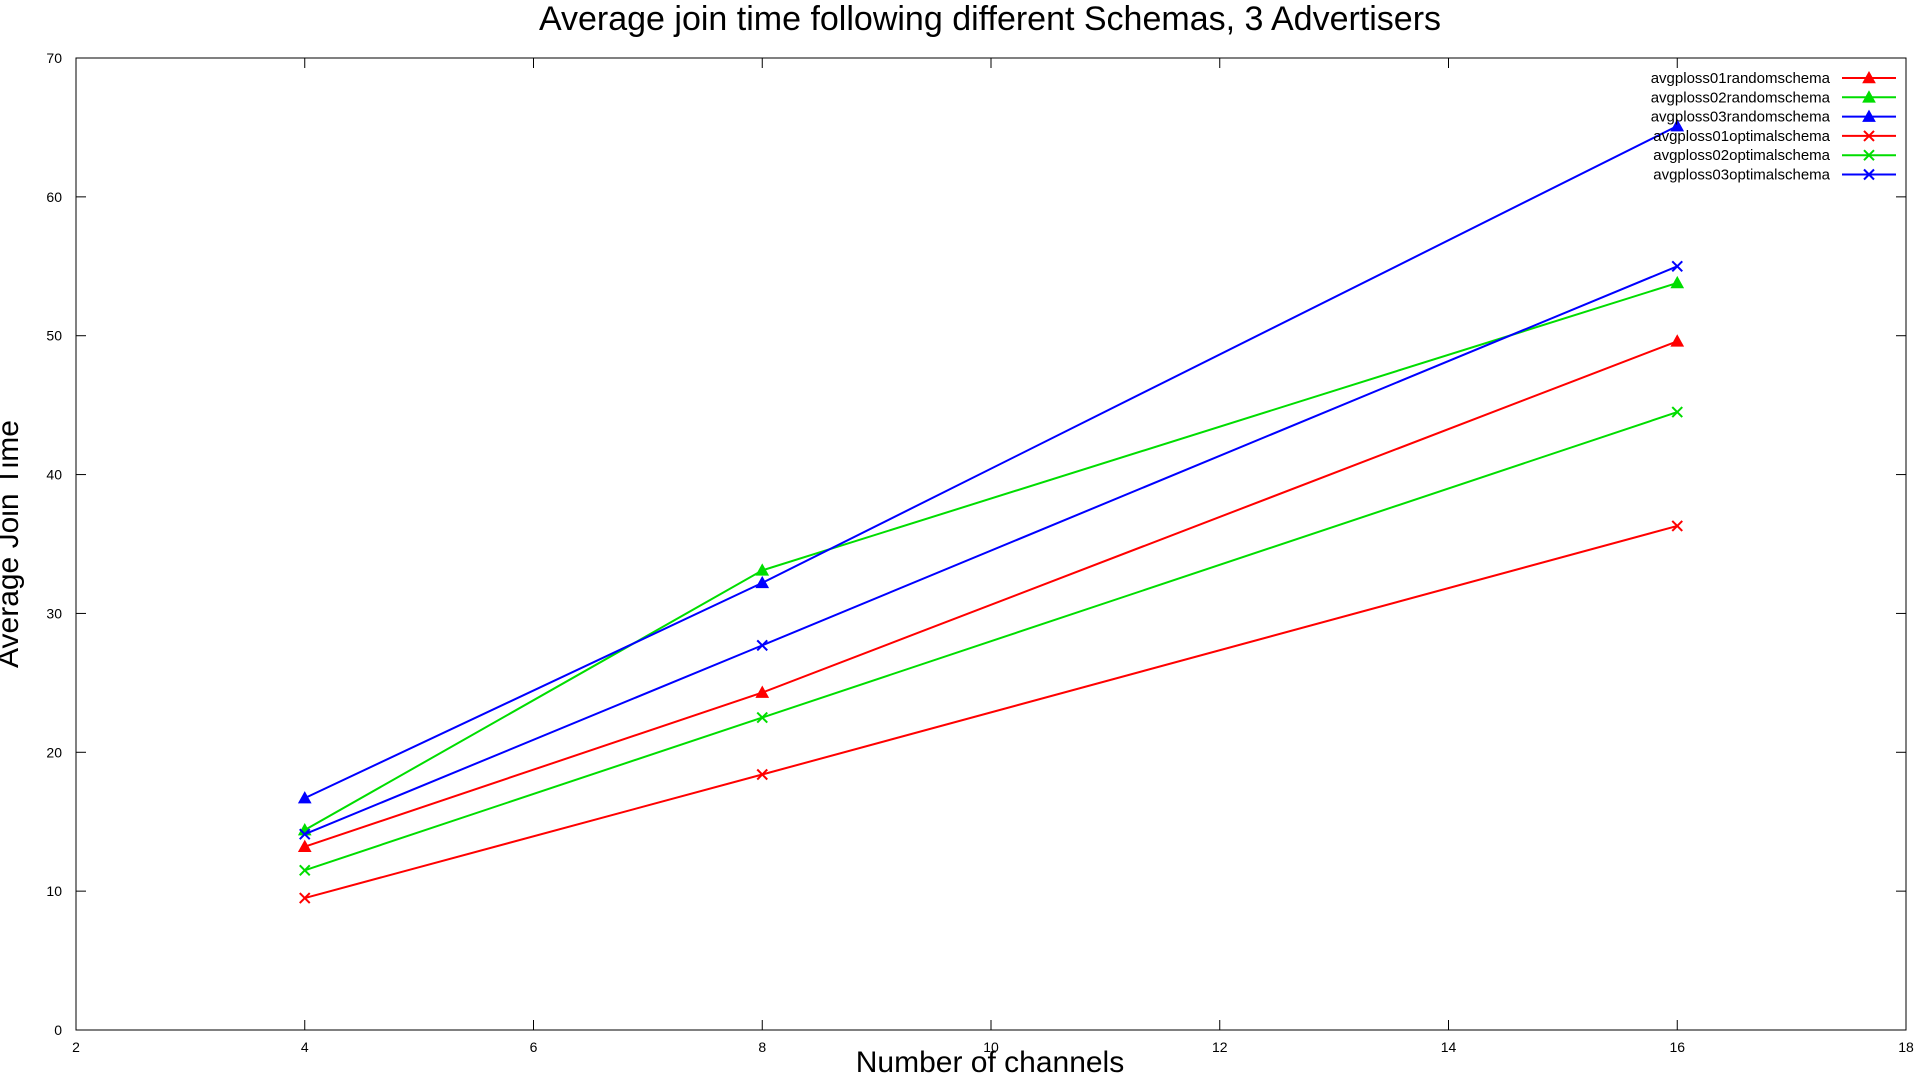  I want to click on y-tick-label: 0, so click(58, 1030).